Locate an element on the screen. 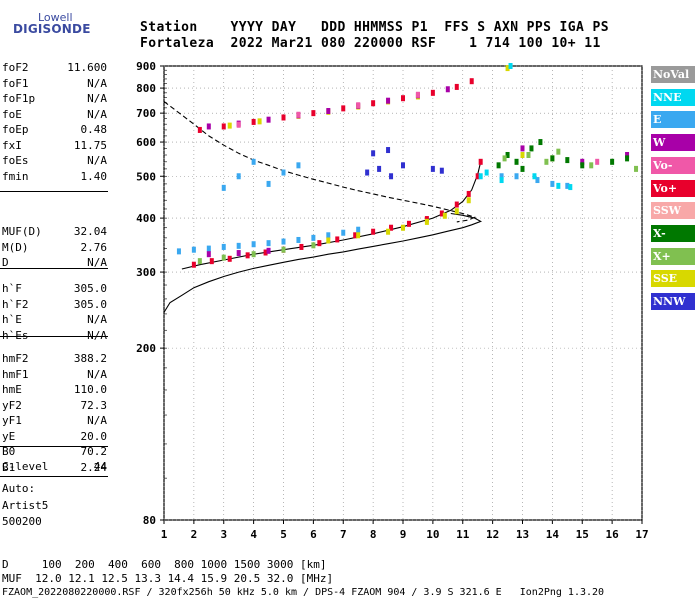 This screenshot has width=700, height=600. y-tick-label: 400 is located at coordinates (146, 218).